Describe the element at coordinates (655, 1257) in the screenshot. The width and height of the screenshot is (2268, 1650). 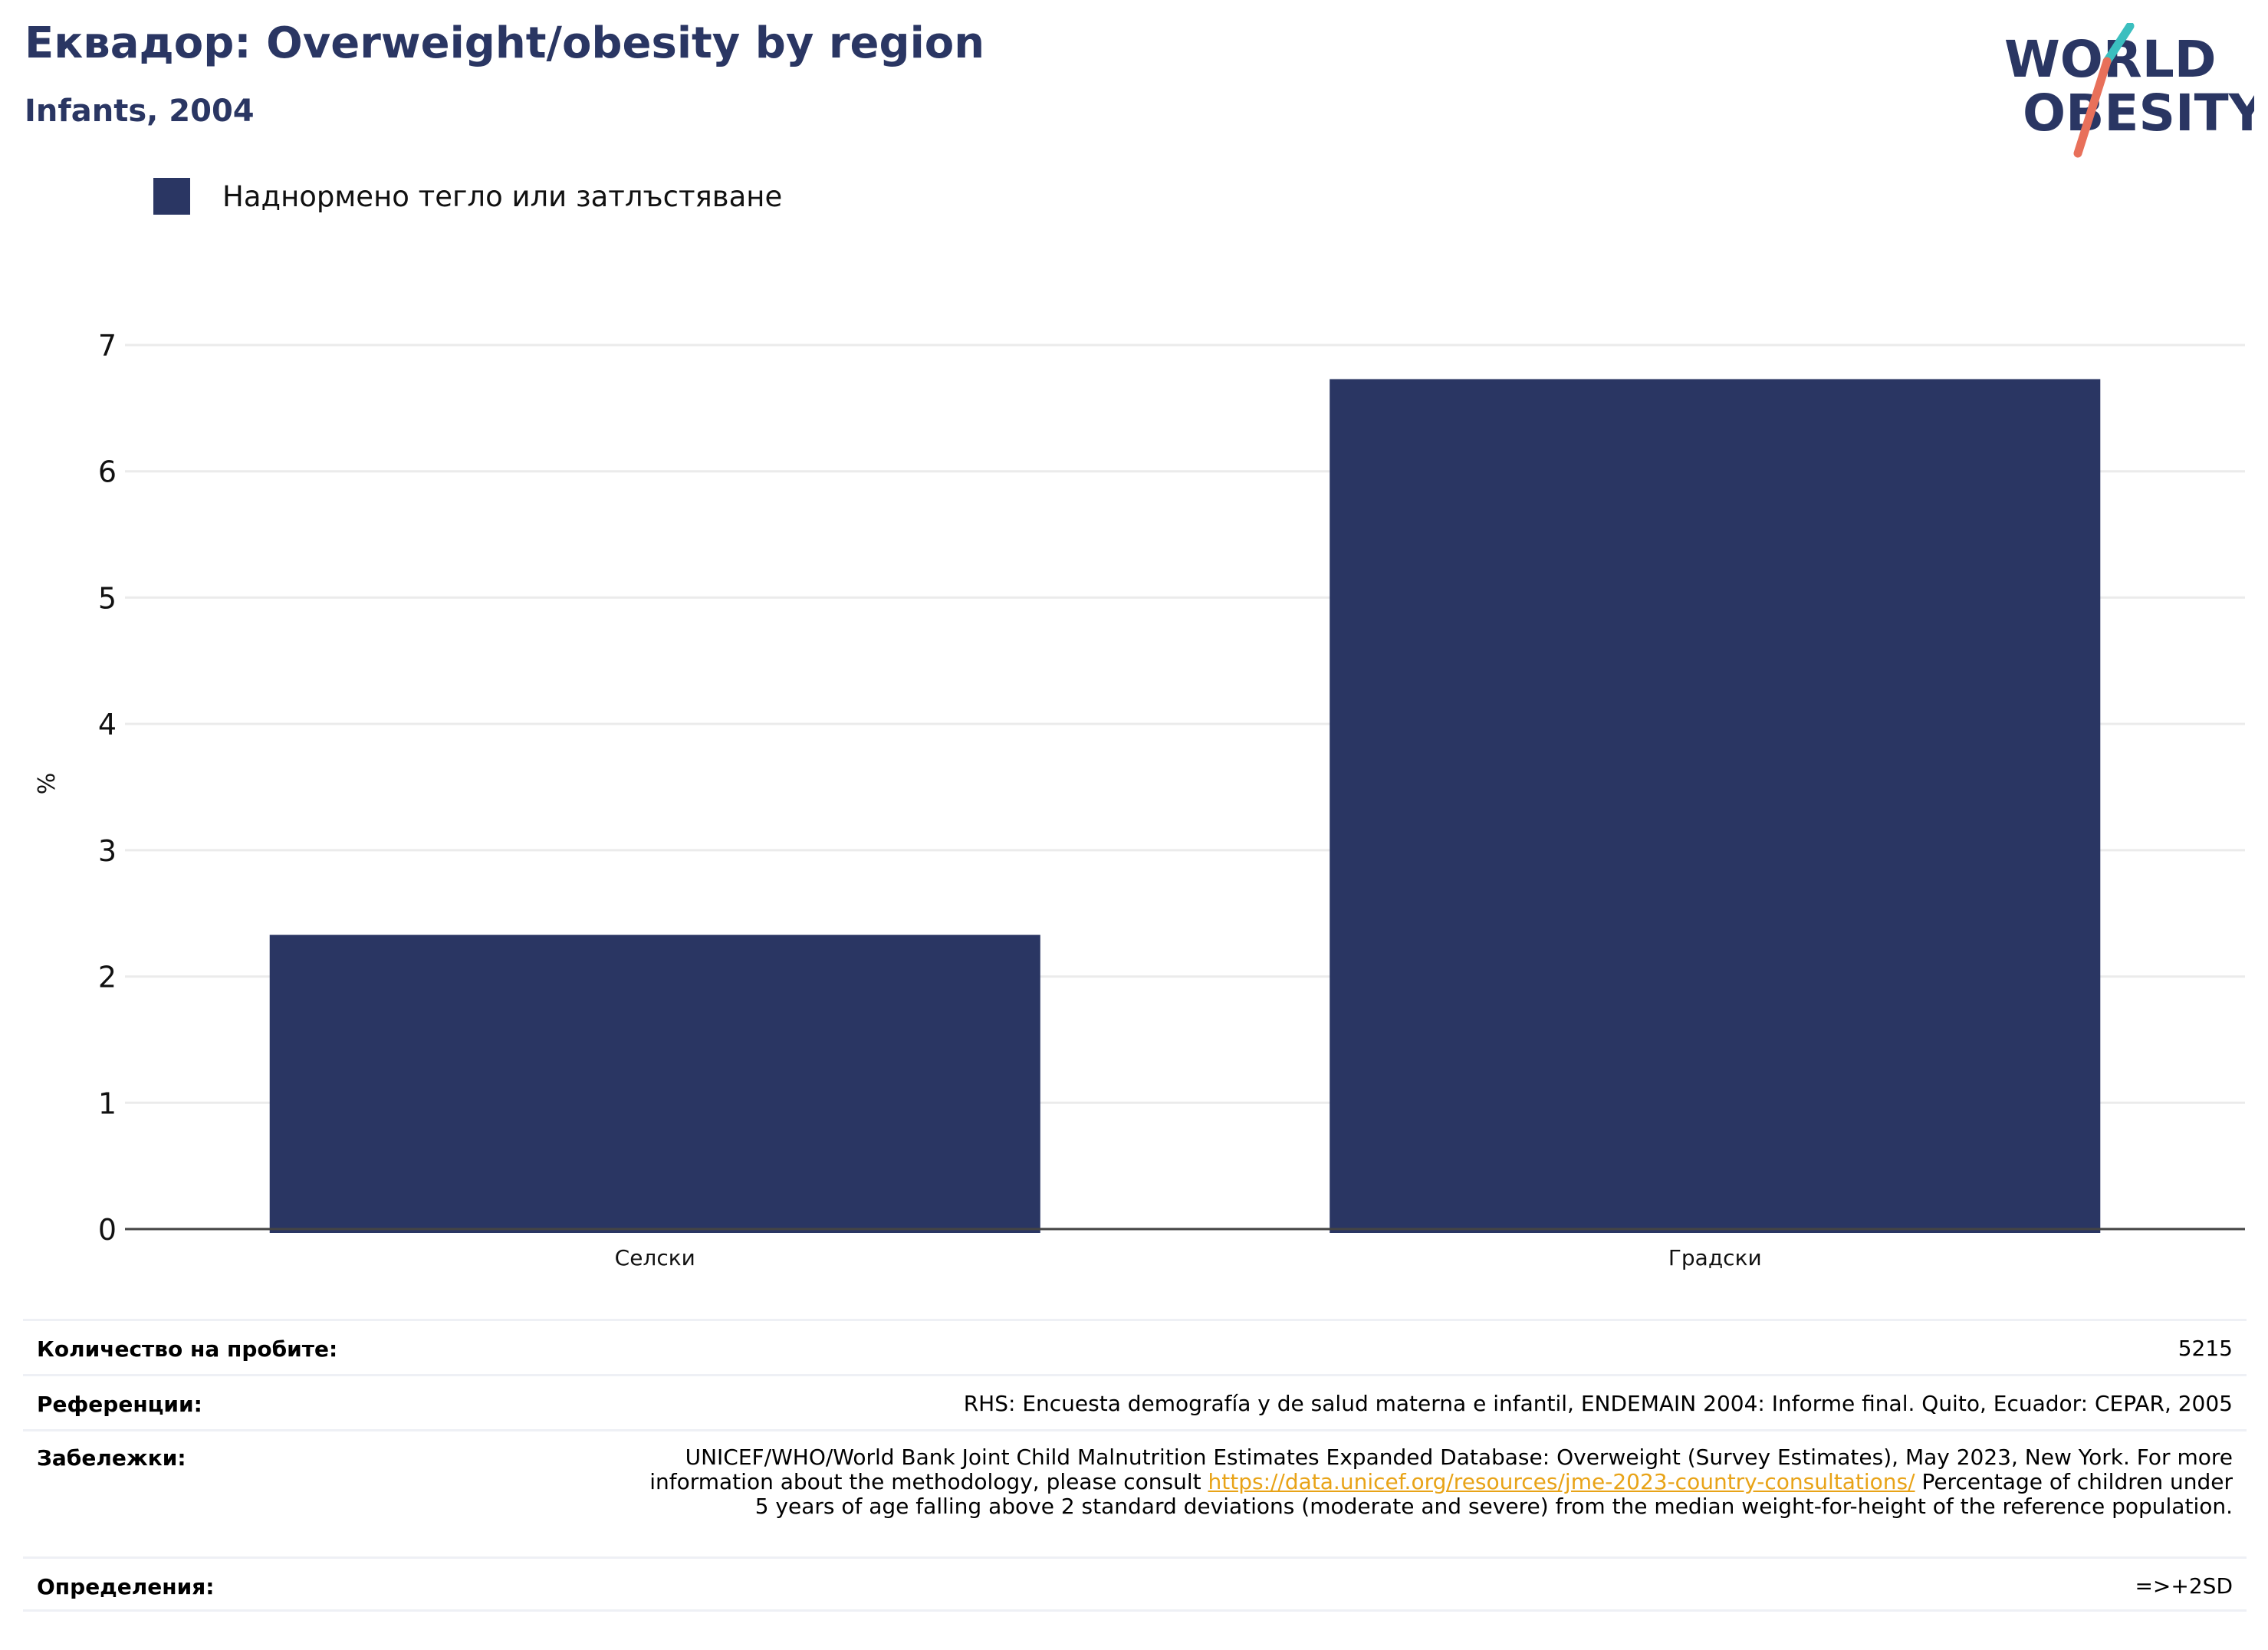
I see `x-tick-label: Селски` at that location.